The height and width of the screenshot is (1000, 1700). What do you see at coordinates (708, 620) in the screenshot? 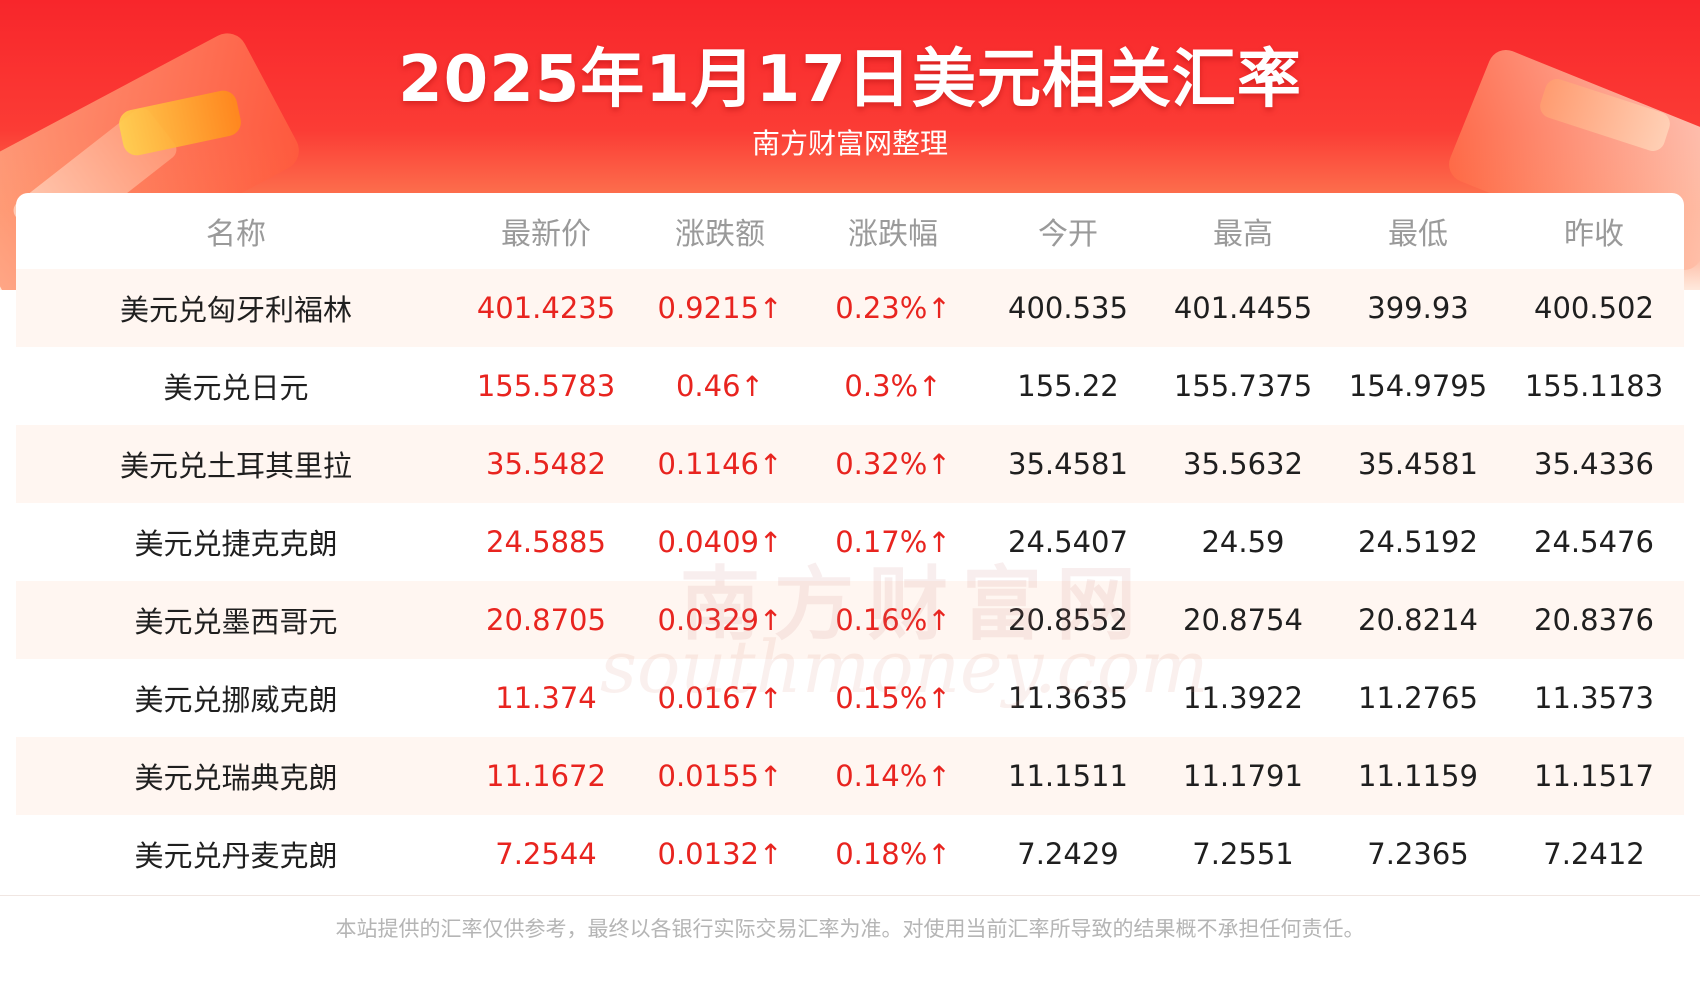
I see `cell-change-amount-value: 0.0329` at bounding box center [708, 620].